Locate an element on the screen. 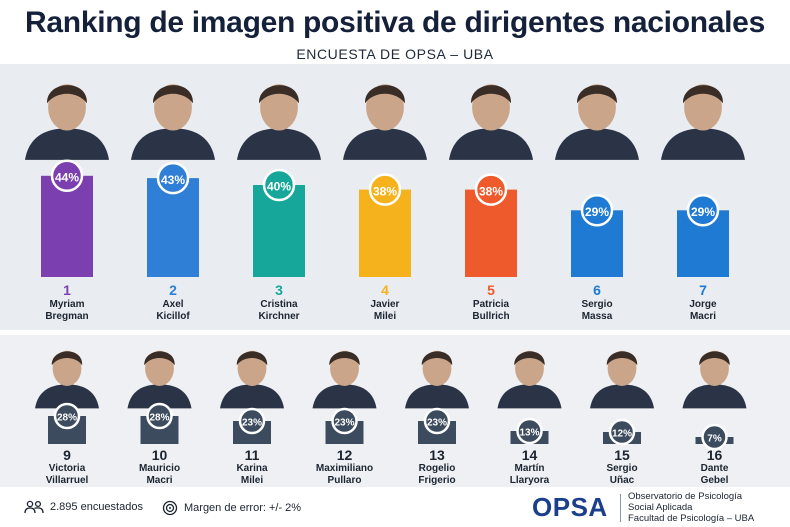 The width and height of the screenshot is (790, 527). bottom-value-label-7: 12% is located at coordinates (622, 434).